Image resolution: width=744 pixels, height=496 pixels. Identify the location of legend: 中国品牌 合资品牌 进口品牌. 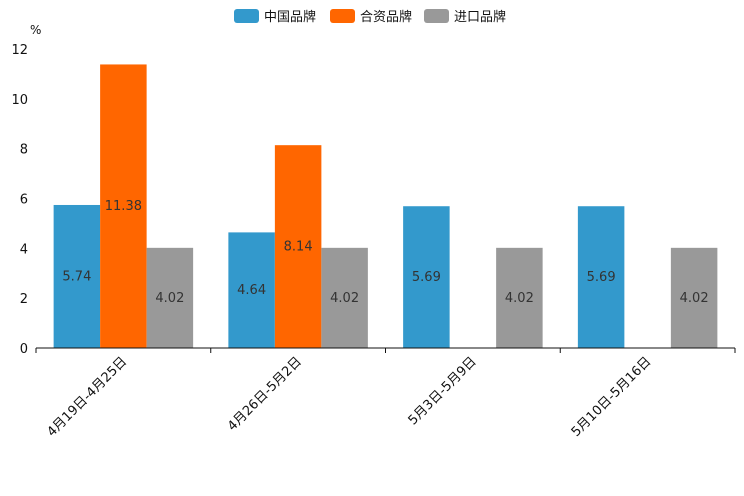
(370, 17).